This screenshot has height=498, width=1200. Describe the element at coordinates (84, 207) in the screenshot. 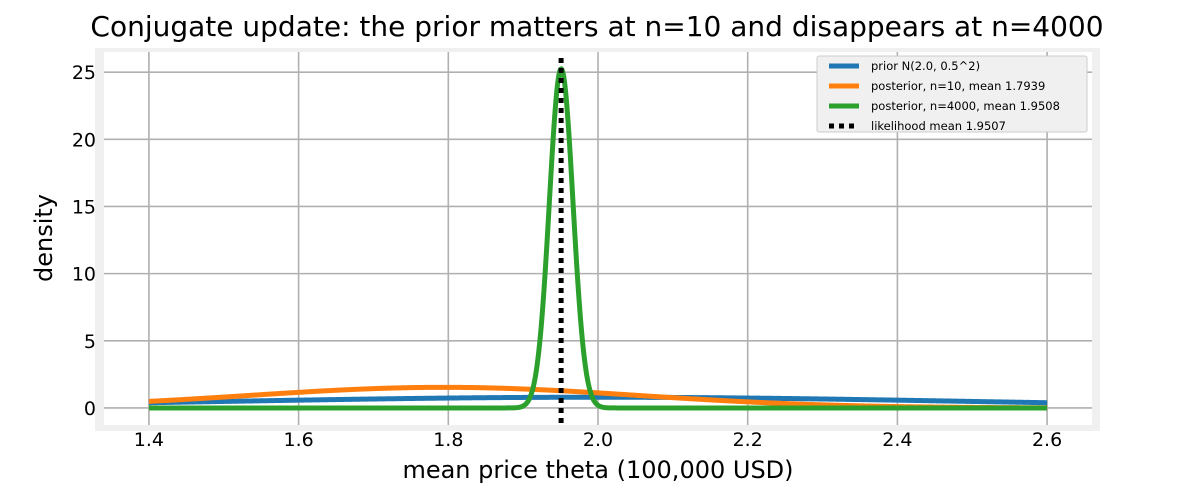

I see `y-tick-label: 15` at that location.